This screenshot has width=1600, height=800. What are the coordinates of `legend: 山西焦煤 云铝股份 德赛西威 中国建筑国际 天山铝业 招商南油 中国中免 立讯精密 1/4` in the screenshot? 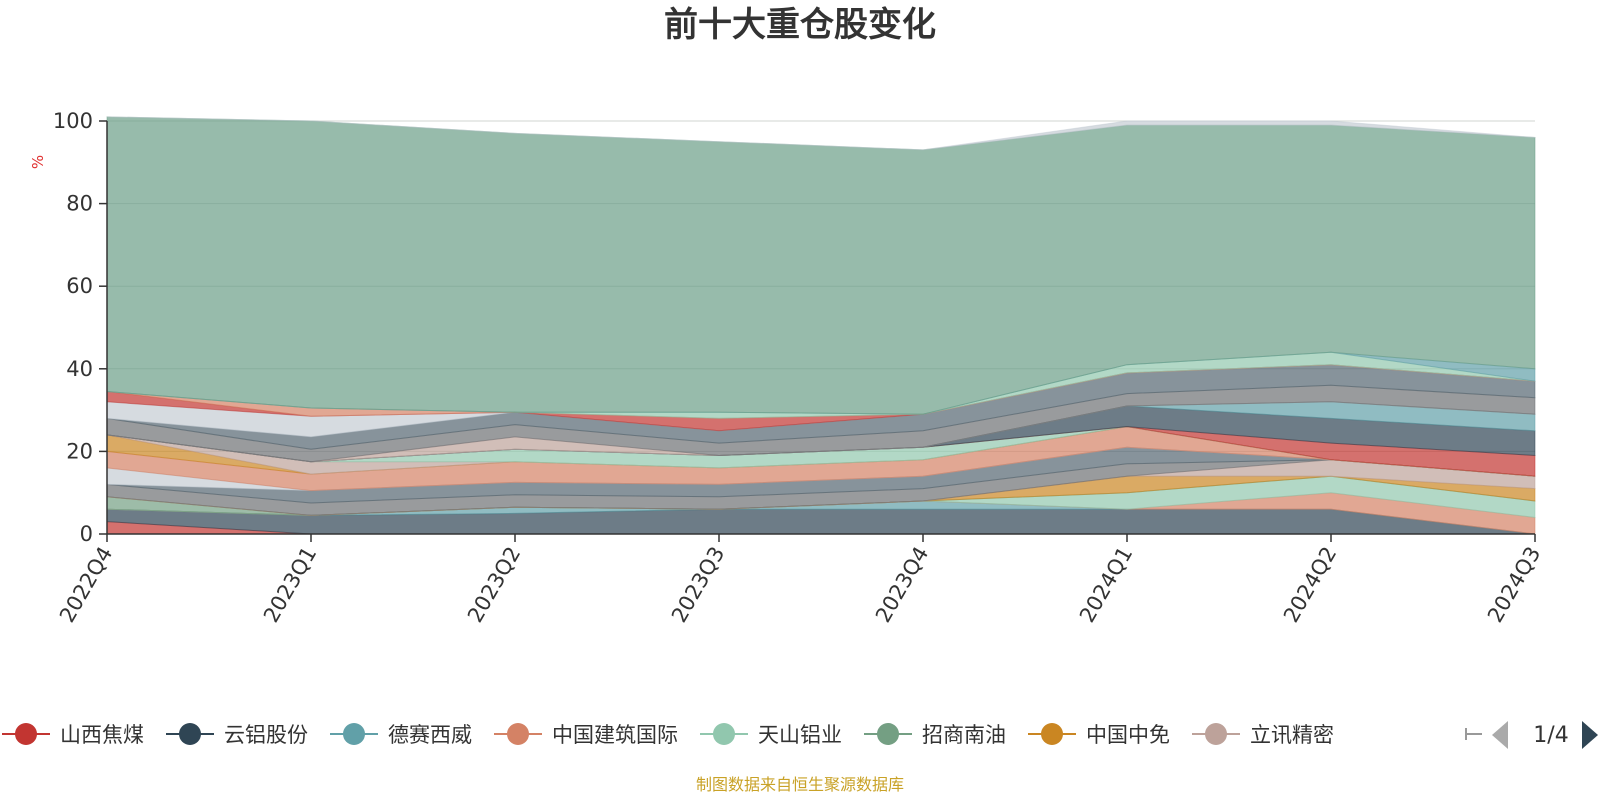 It's located at (800, 735).